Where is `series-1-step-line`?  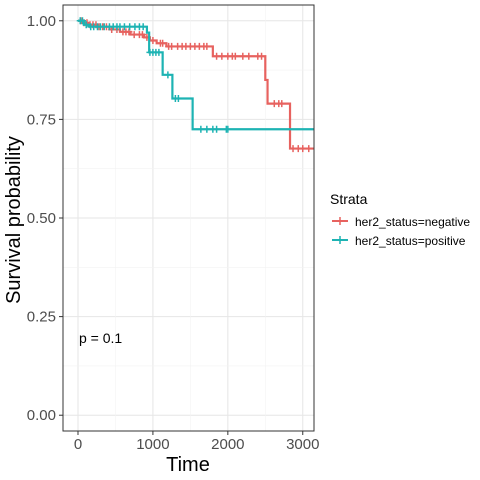
series-1-step-line is located at coordinates (195, 75).